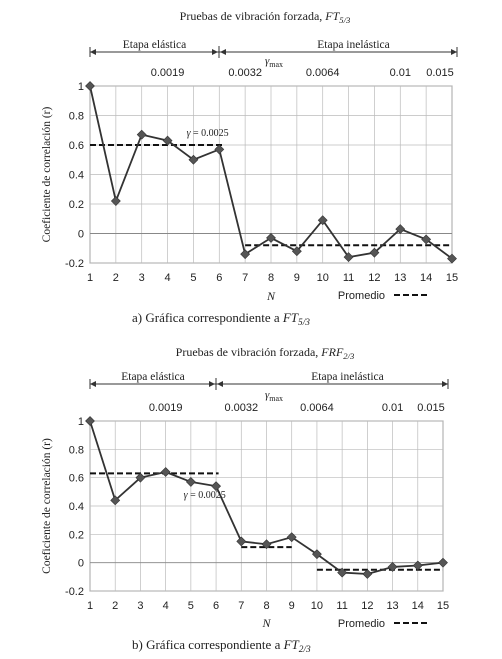  I want to click on chart-caption: b) Gráfica correspondiente a FT2/3, so click(221, 646).